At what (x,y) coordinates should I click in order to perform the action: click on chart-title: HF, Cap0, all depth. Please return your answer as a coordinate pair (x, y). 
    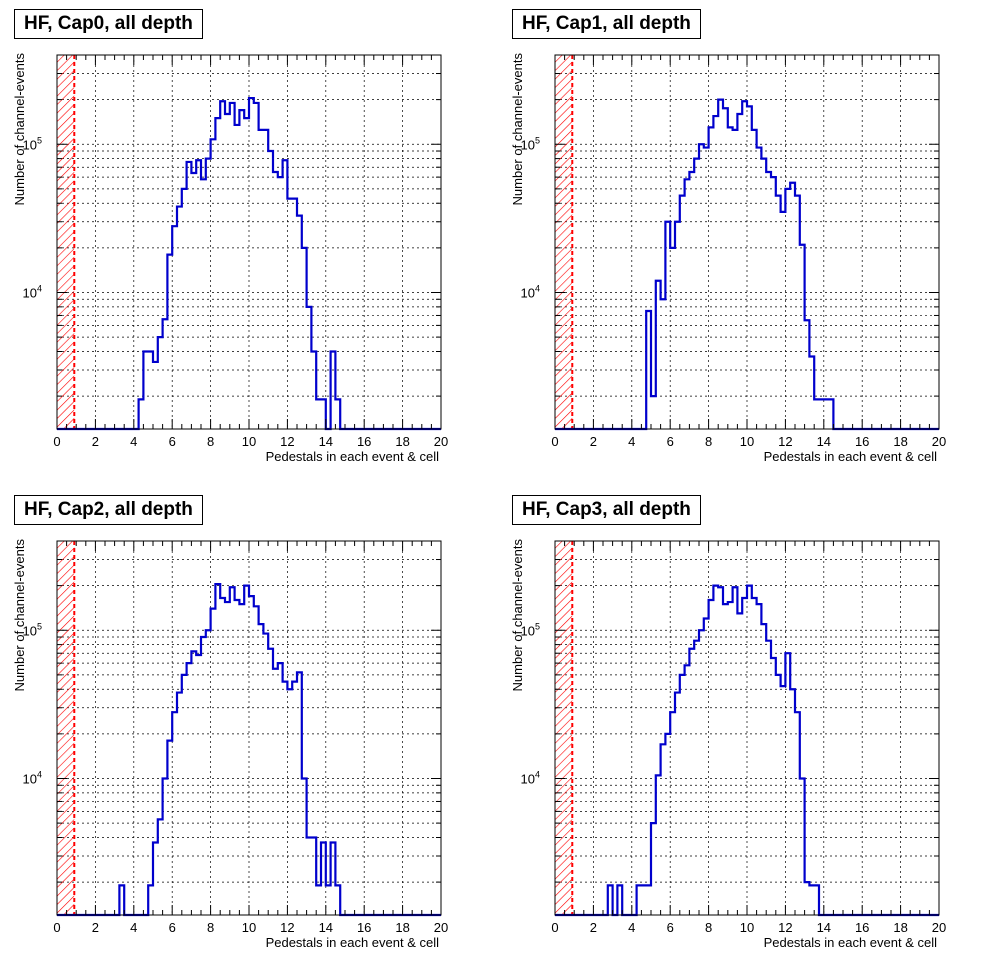
    Looking at the image, I should click on (108, 24).